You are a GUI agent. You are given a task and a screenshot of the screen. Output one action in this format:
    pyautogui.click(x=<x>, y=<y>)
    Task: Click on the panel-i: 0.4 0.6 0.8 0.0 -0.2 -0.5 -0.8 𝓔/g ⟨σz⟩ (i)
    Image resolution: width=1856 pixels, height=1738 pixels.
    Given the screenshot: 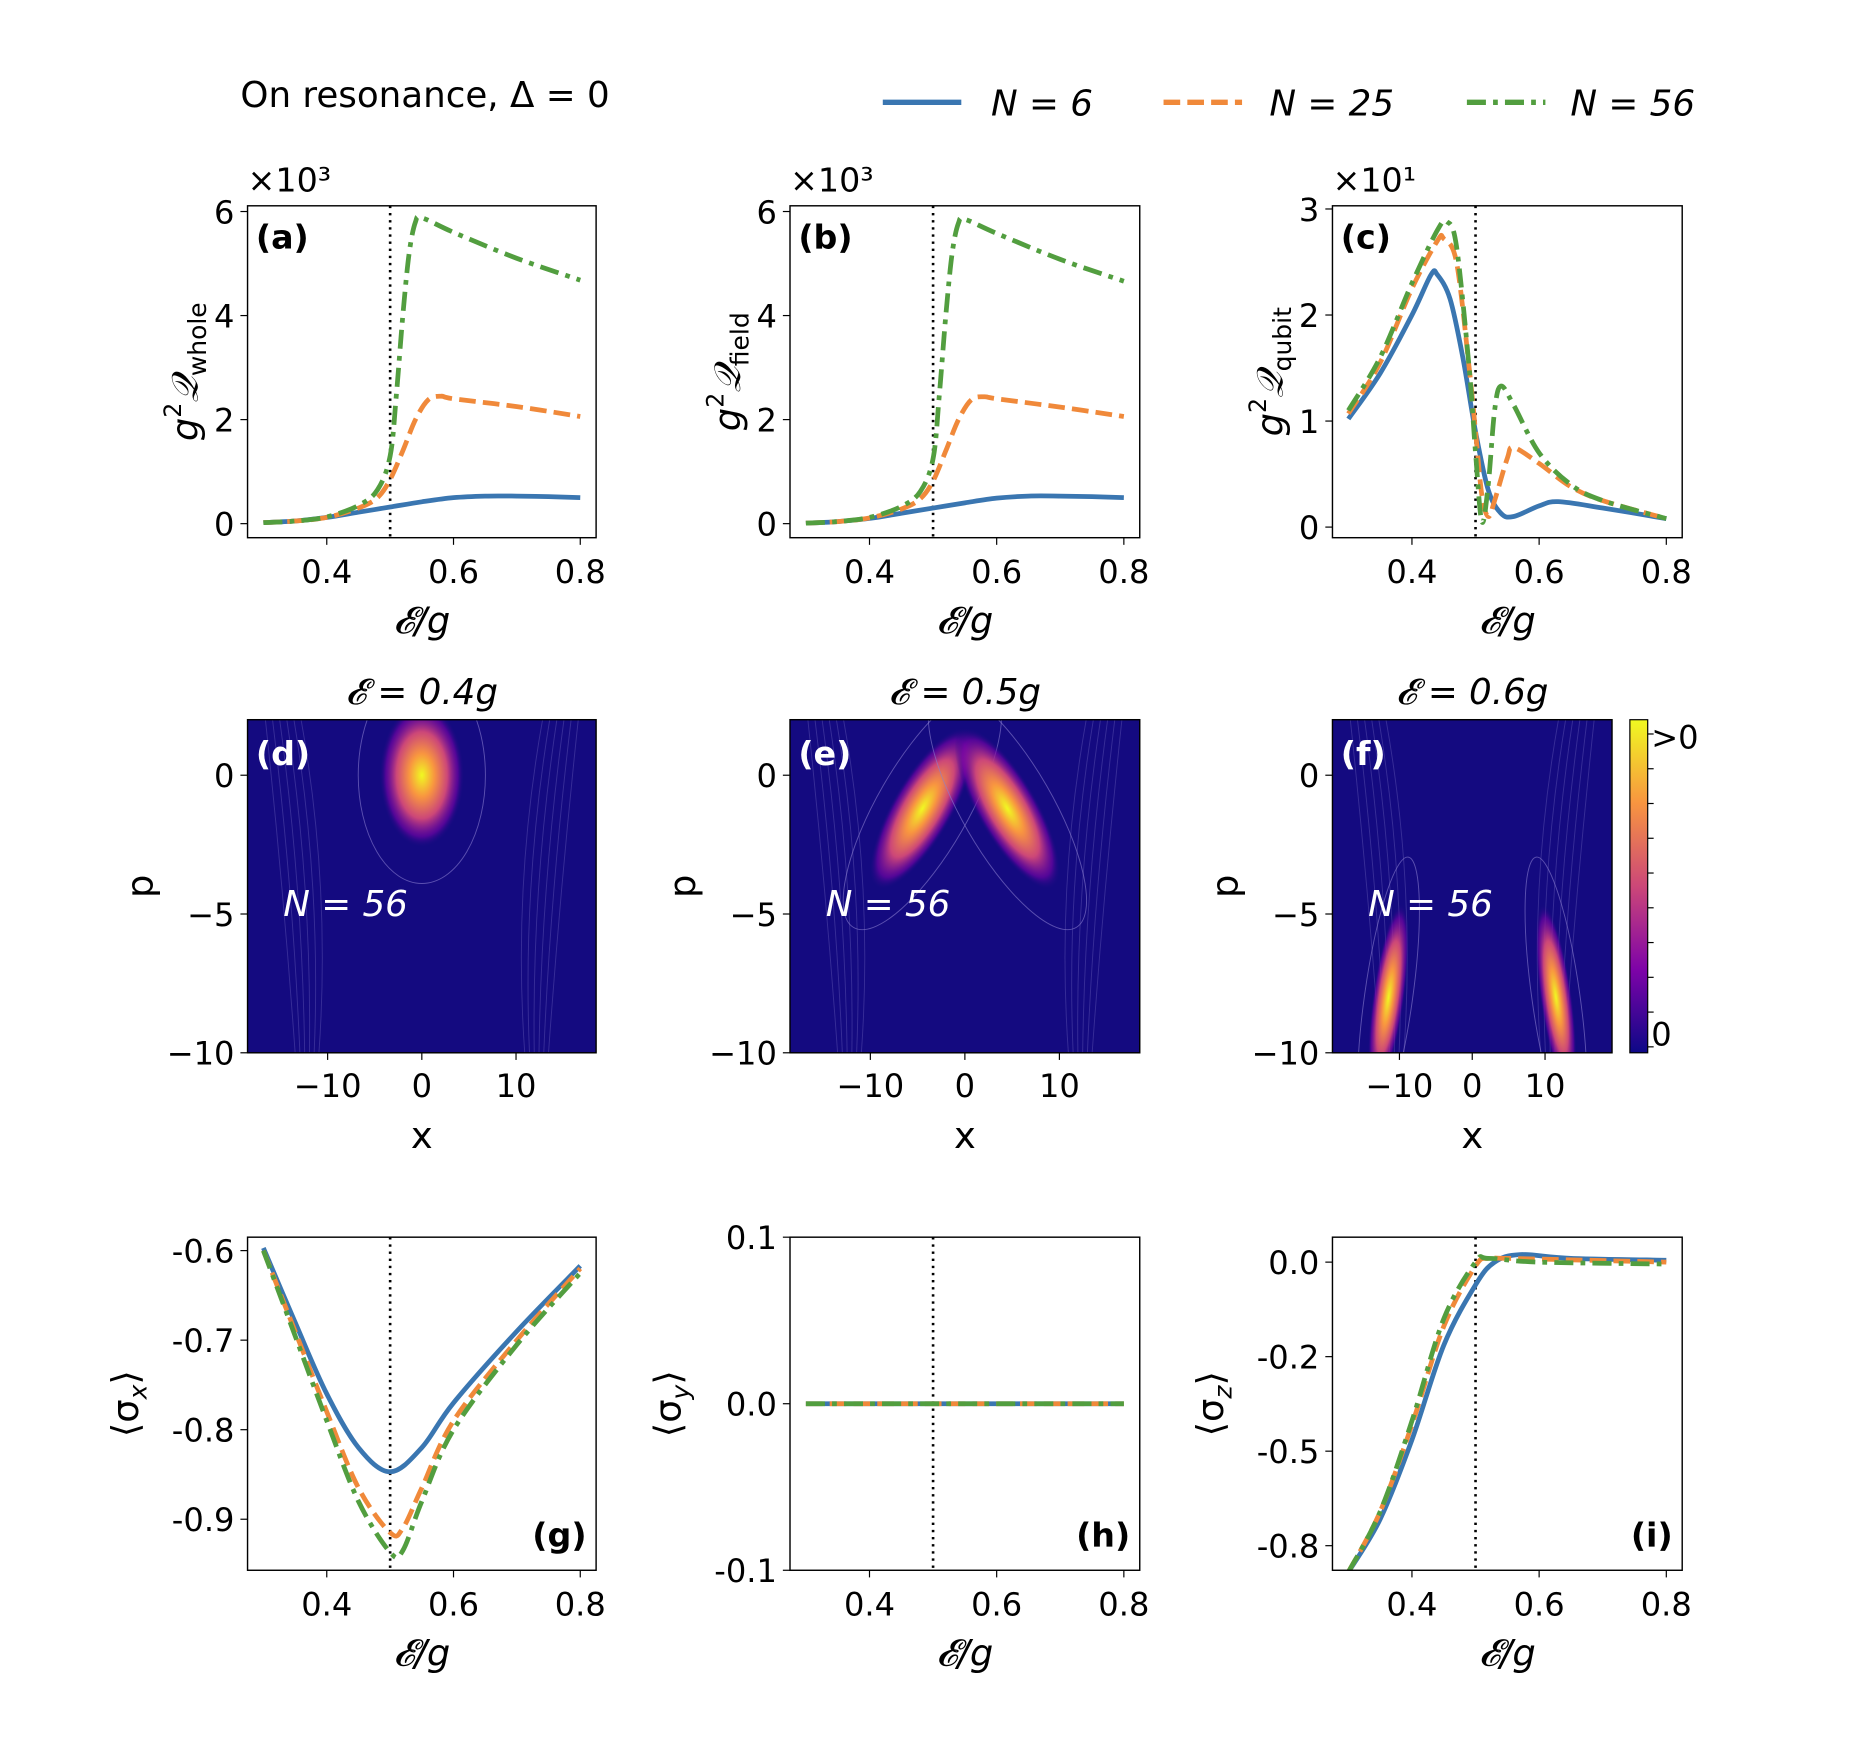 What is the action you would take?
    pyautogui.click(x=1440, y=1455)
    